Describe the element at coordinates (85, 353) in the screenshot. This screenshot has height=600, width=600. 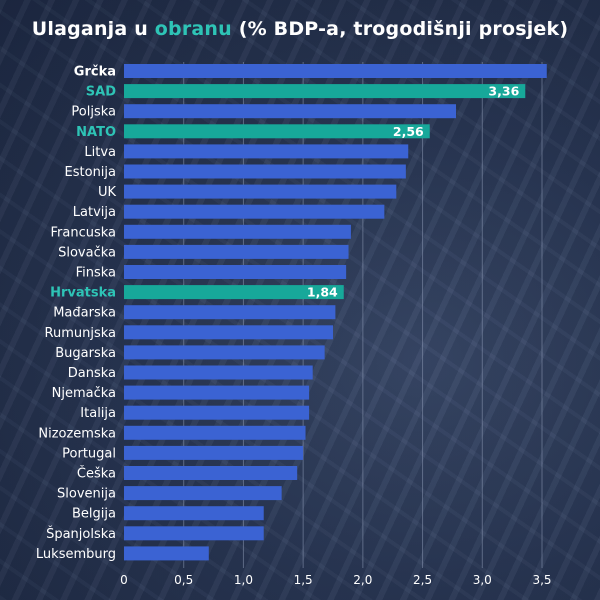
I see `category-label-bugarska: Bugarska` at that location.